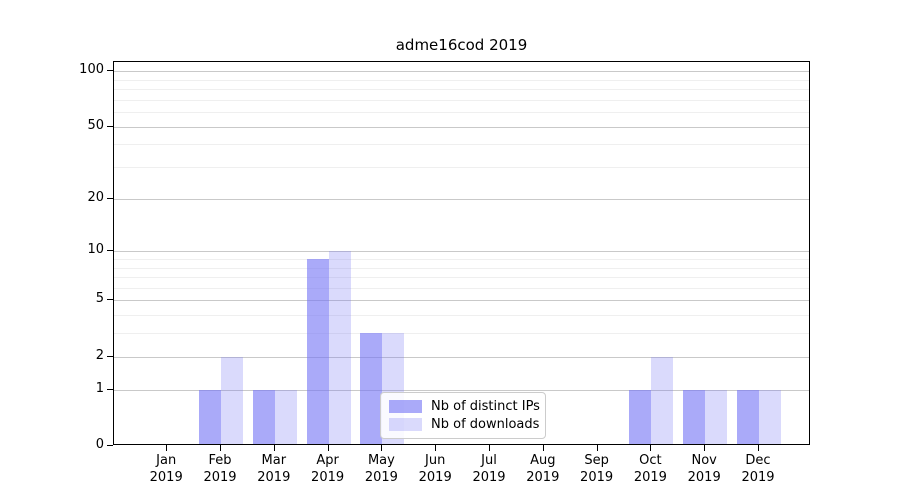 This screenshot has height=500, width=900. I want to click on bar-nov-downloads, so click(716, 416).